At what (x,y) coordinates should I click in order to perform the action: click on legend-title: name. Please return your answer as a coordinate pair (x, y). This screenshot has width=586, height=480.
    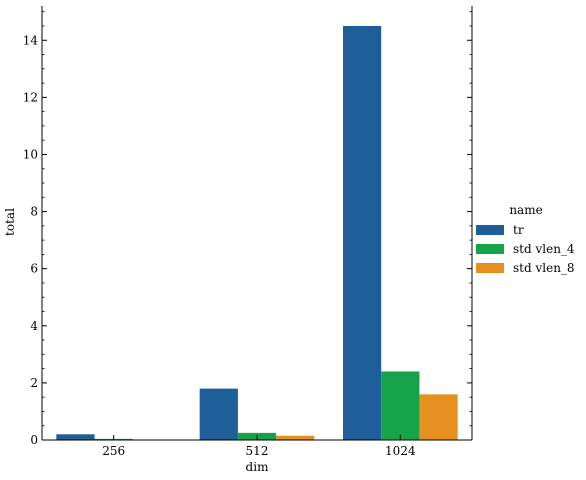
    Looking at the image, I should click on (525, 210).